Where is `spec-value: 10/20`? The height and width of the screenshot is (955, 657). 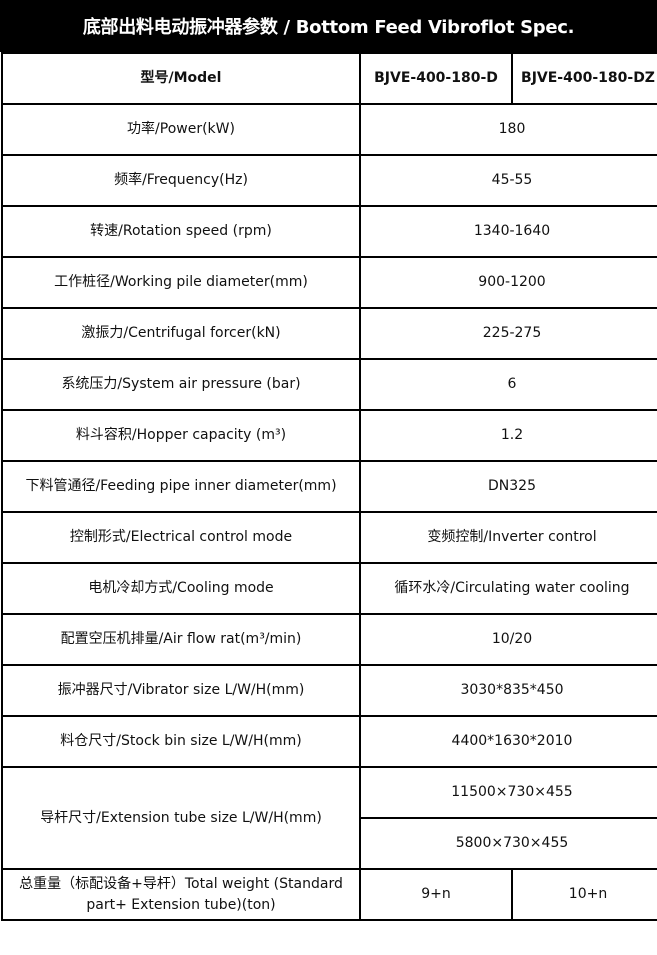 spec-value: 10/20 is located at coordinates (508, 639).